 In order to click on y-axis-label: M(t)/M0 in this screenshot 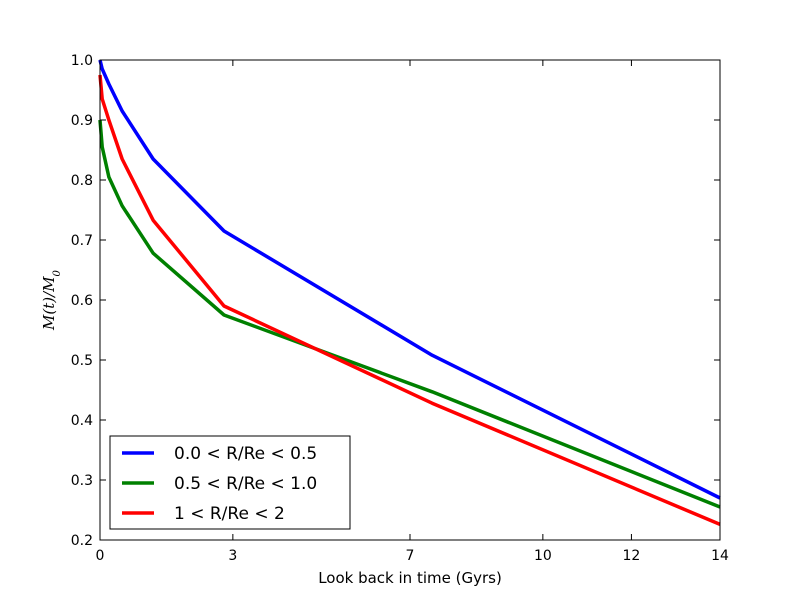, I will do `click(51, 300)`.